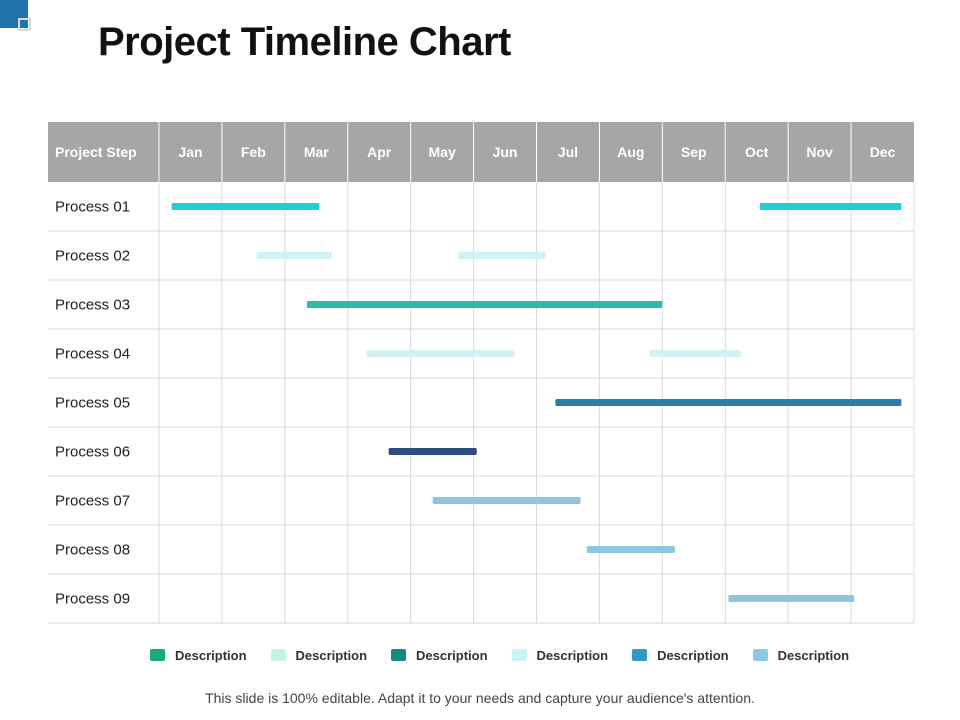 The image size is (960, 720). I want to click on month-label-nov: Nov, so click(819, 152).